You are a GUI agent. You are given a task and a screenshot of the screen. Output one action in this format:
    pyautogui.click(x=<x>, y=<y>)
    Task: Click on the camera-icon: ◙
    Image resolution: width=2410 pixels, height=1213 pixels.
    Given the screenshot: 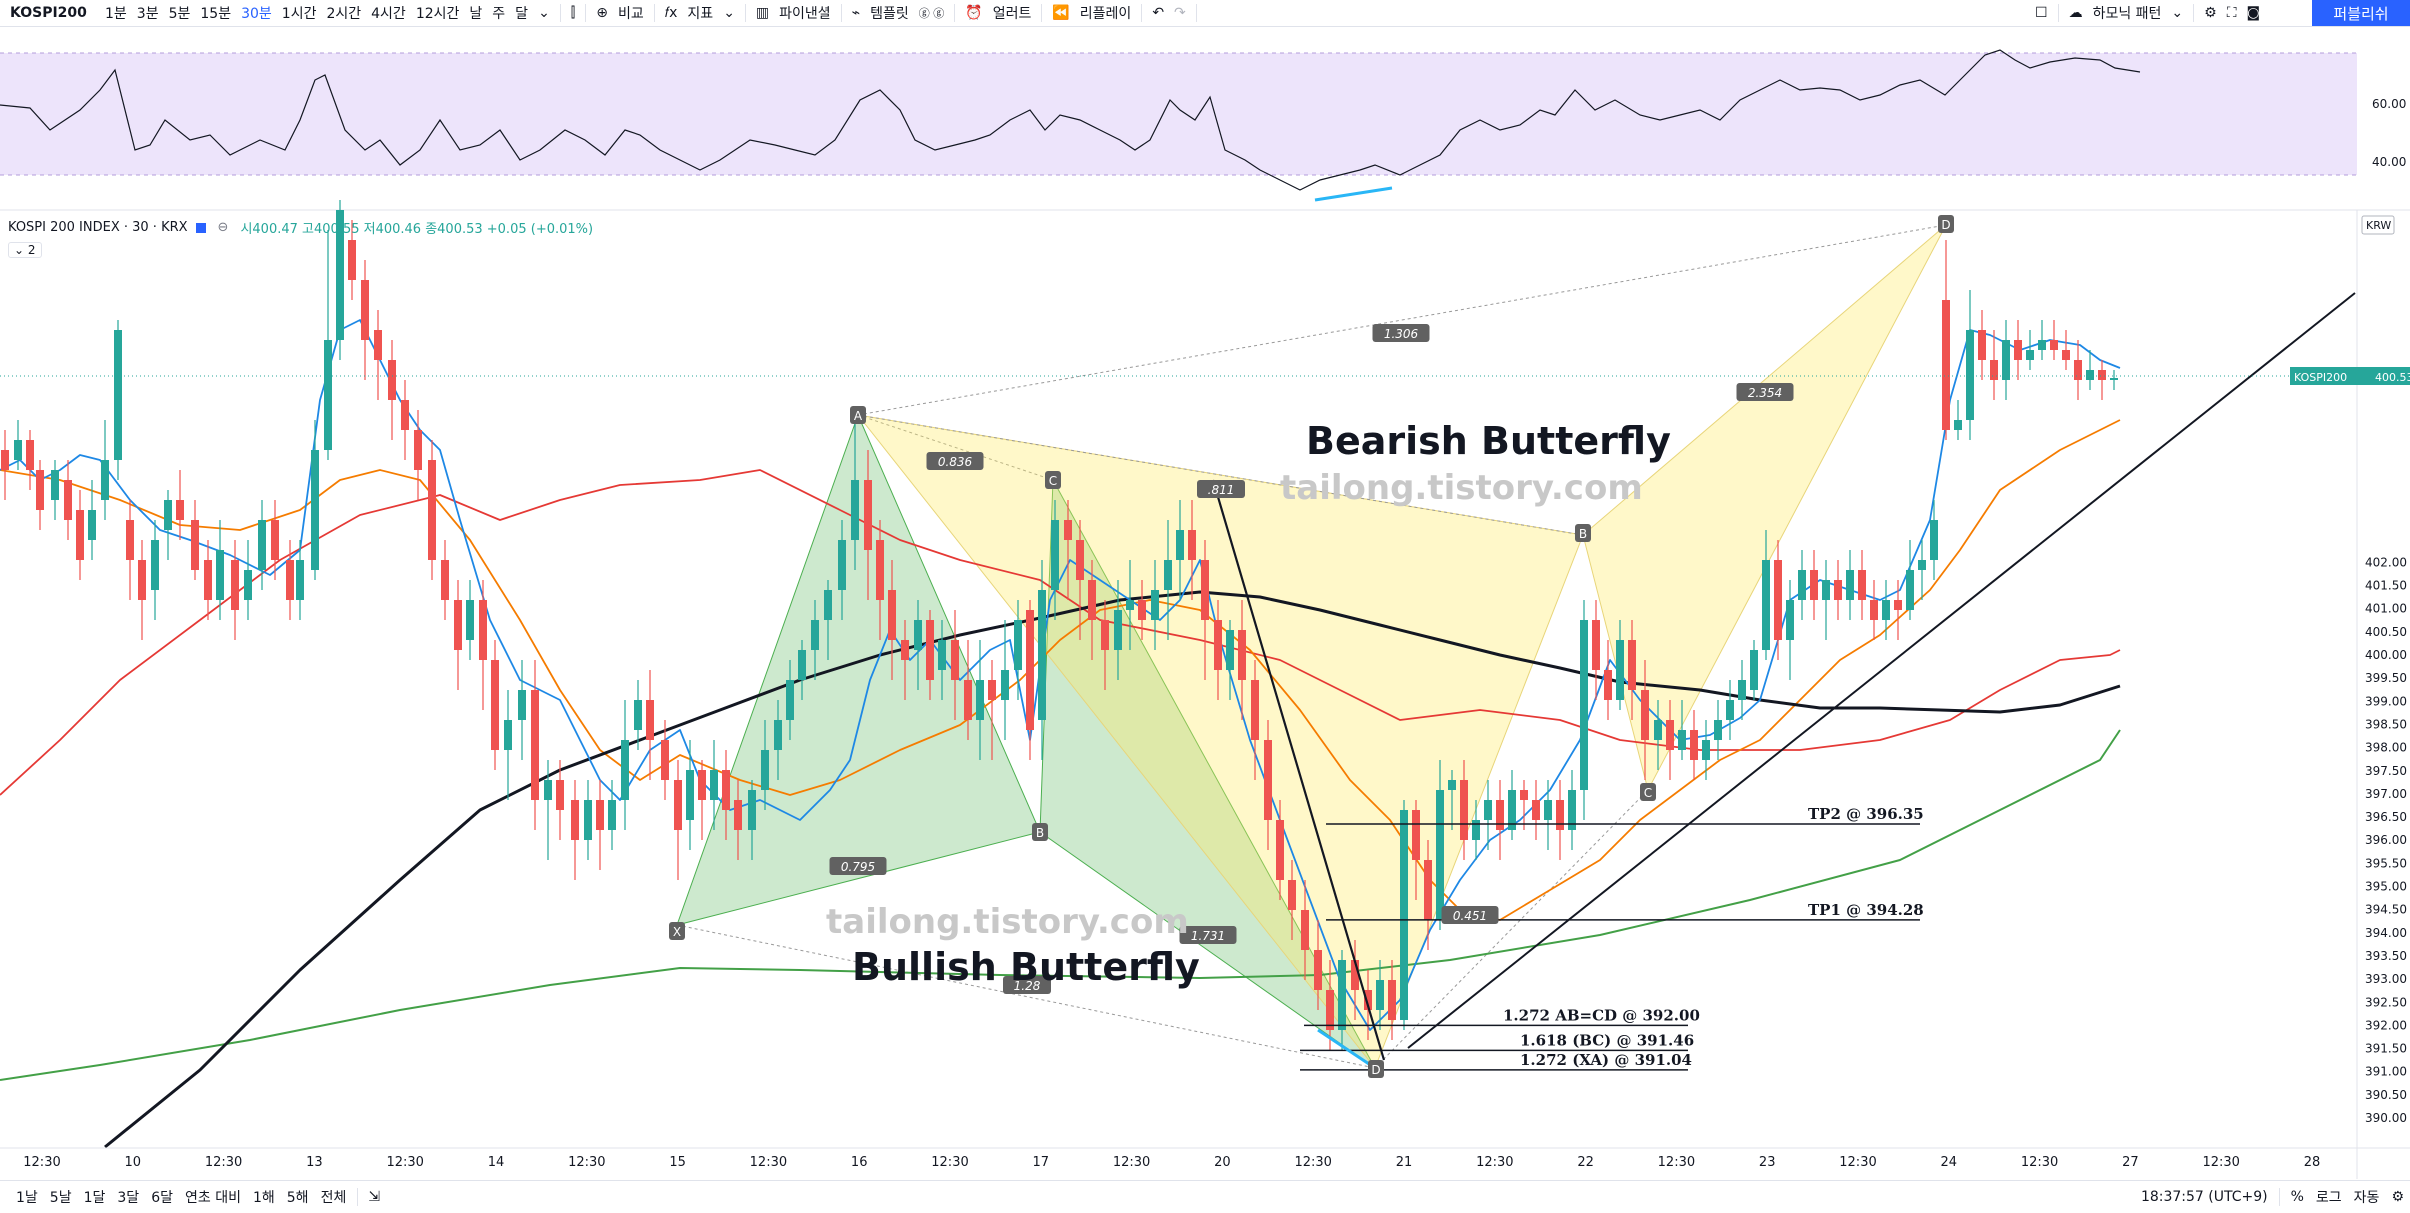 What is the action you would take?
    pyautogui.click(x=2253, y=13)
    